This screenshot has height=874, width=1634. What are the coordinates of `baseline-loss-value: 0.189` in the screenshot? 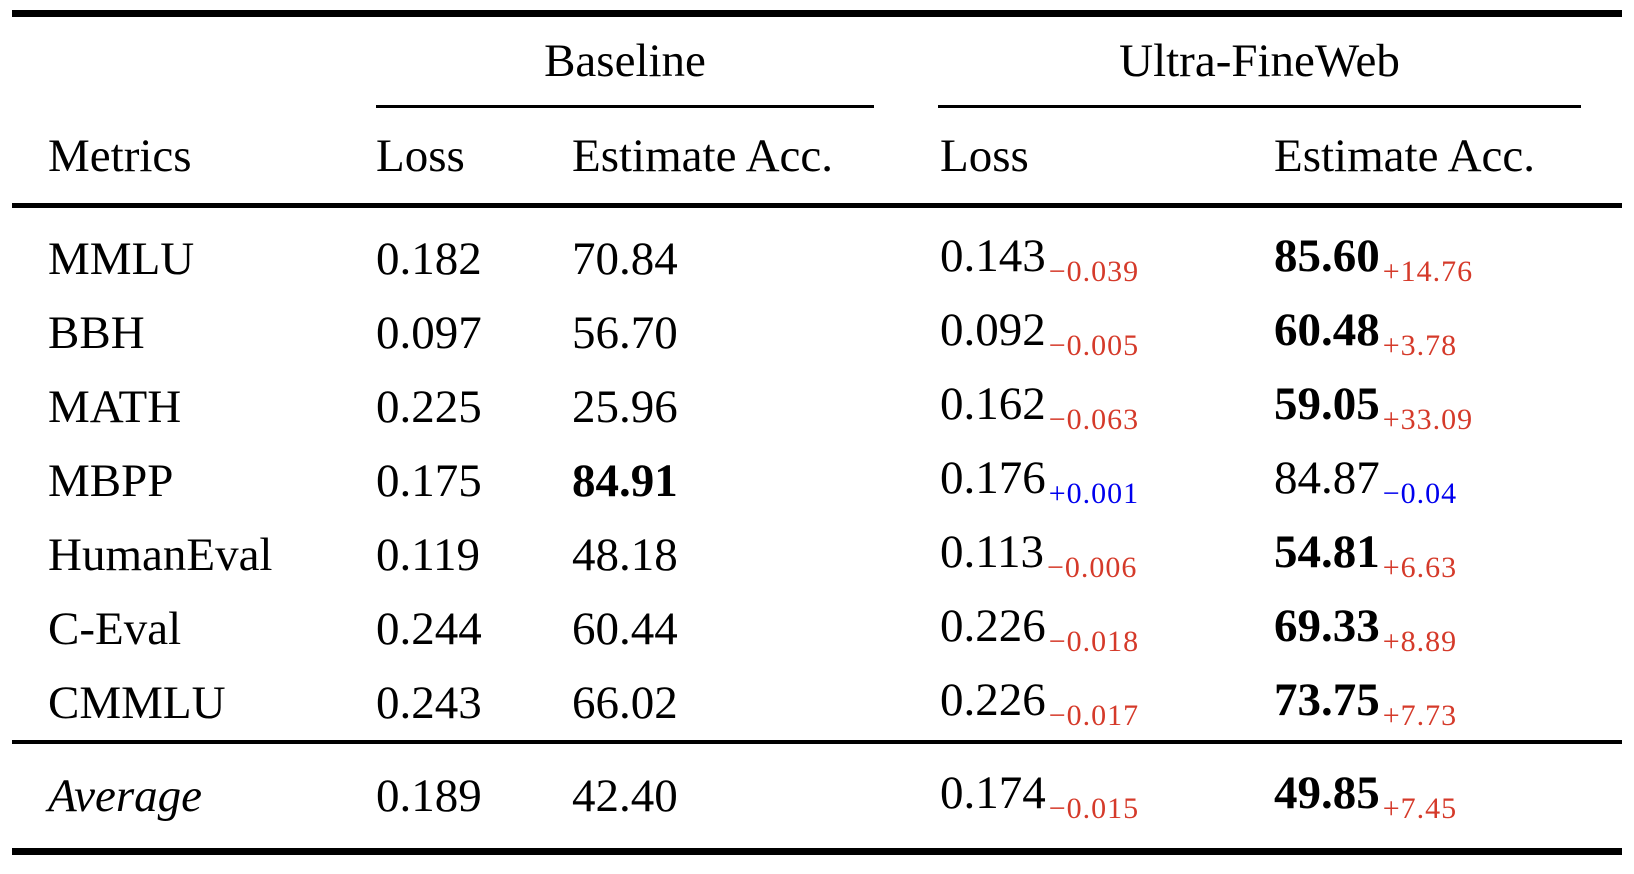 It's located at (429, 796).